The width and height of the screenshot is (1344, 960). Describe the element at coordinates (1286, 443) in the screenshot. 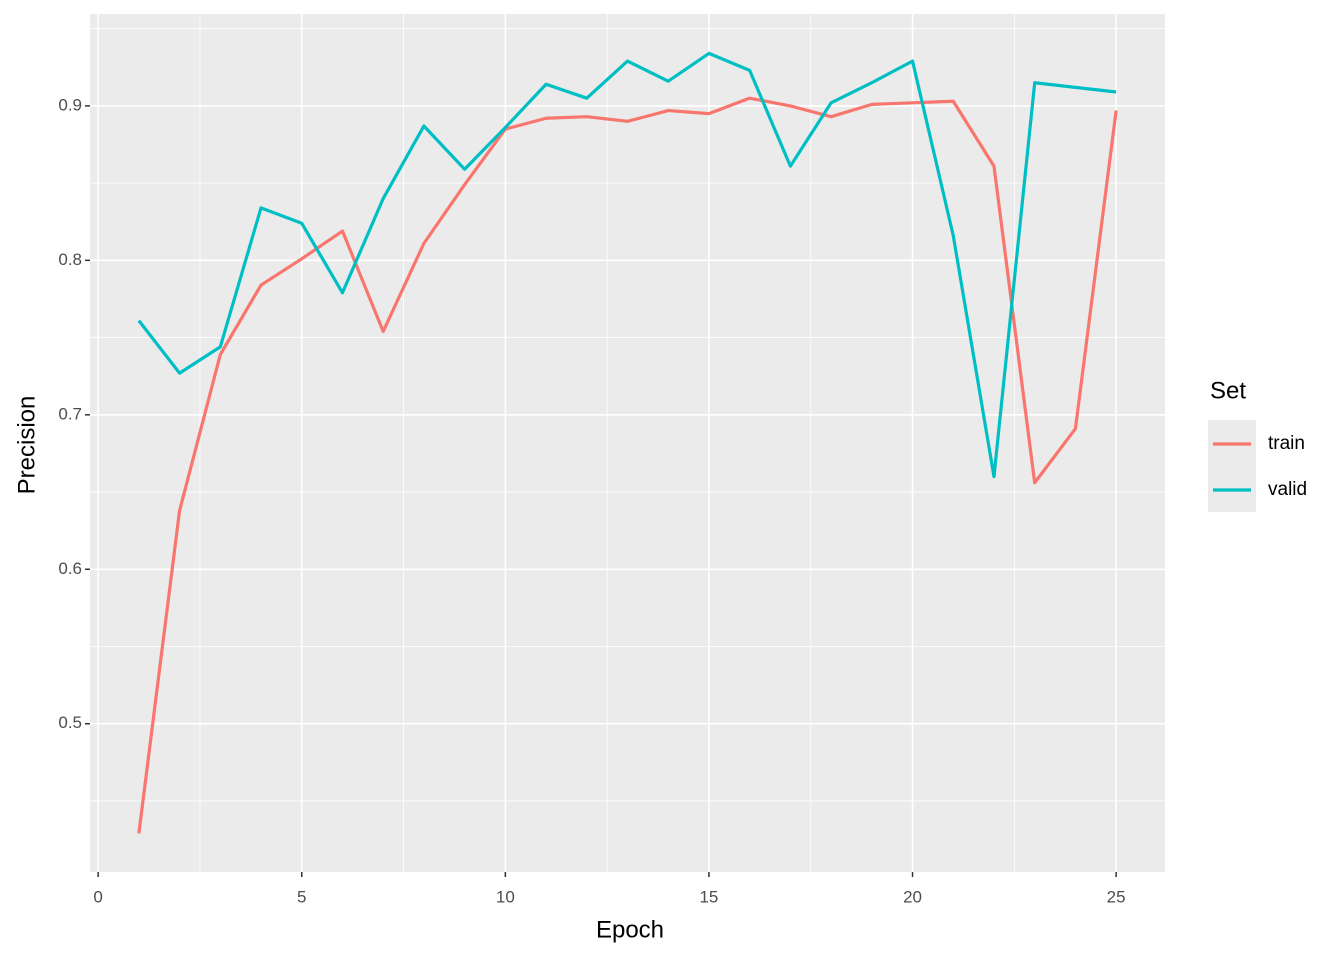

I see `legend-label: train` at that location.